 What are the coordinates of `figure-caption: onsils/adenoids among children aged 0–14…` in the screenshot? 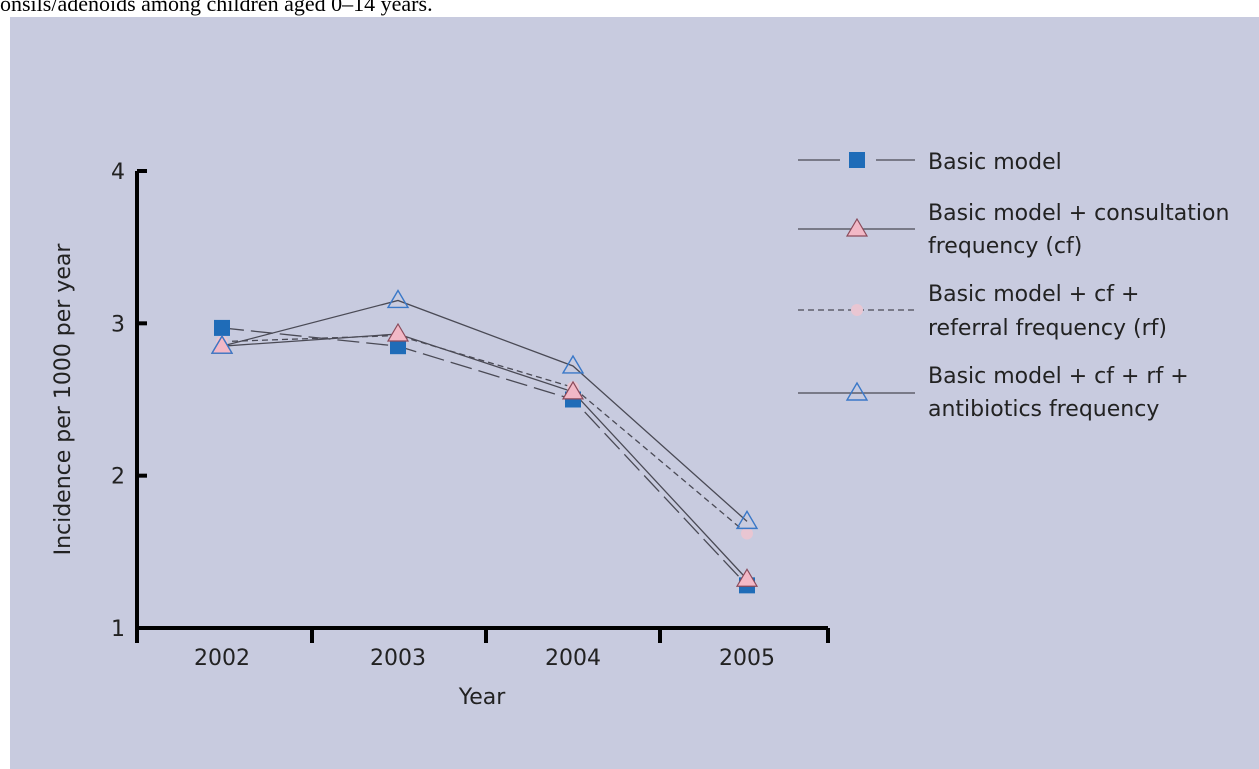 It's located at (216, 8).